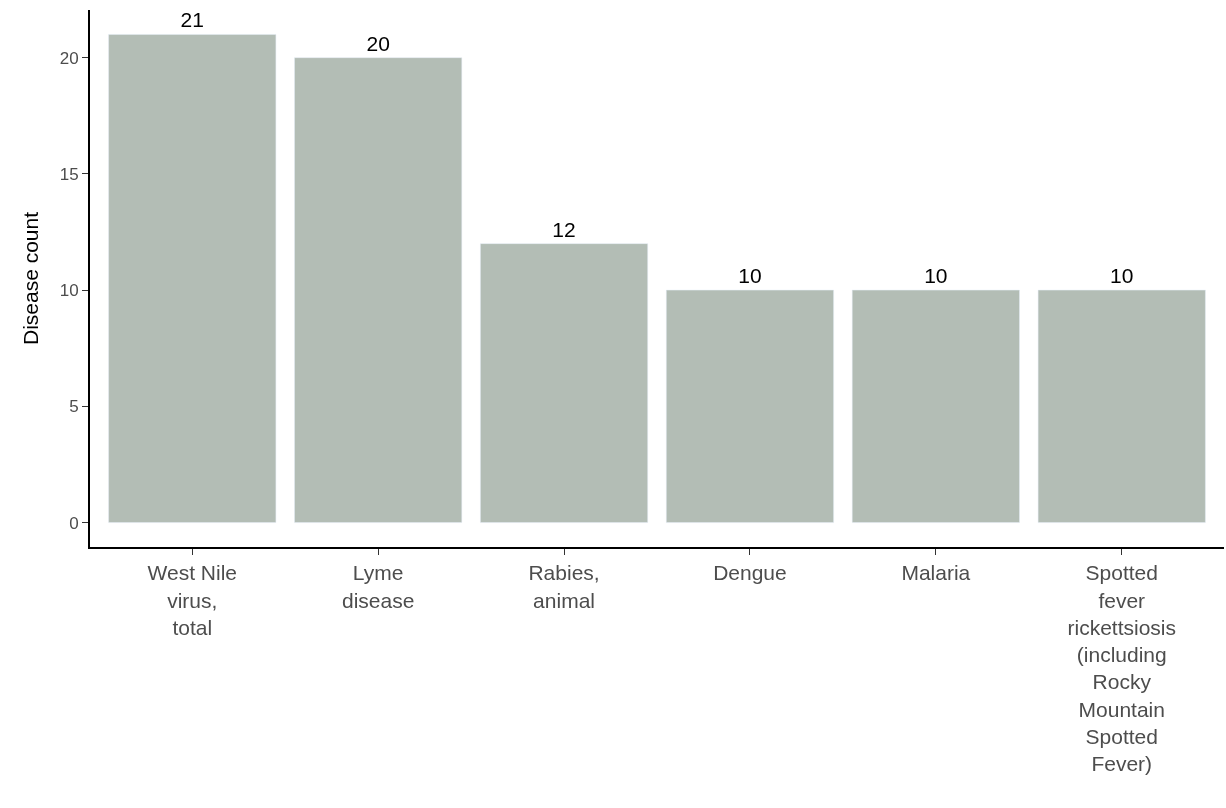 The height and width of the screenshot is (808, 1226). I want to click on y-tick-label: 5, so click(74, 407).